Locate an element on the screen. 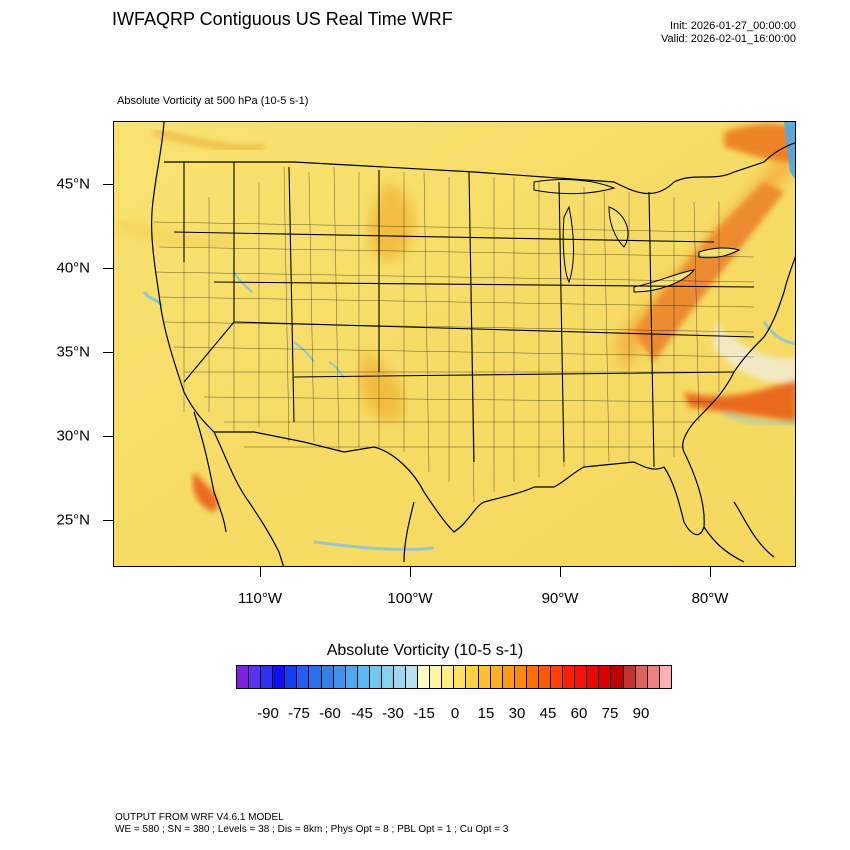  lon-label-110w: 110°W is located at coordinates (260, 598).